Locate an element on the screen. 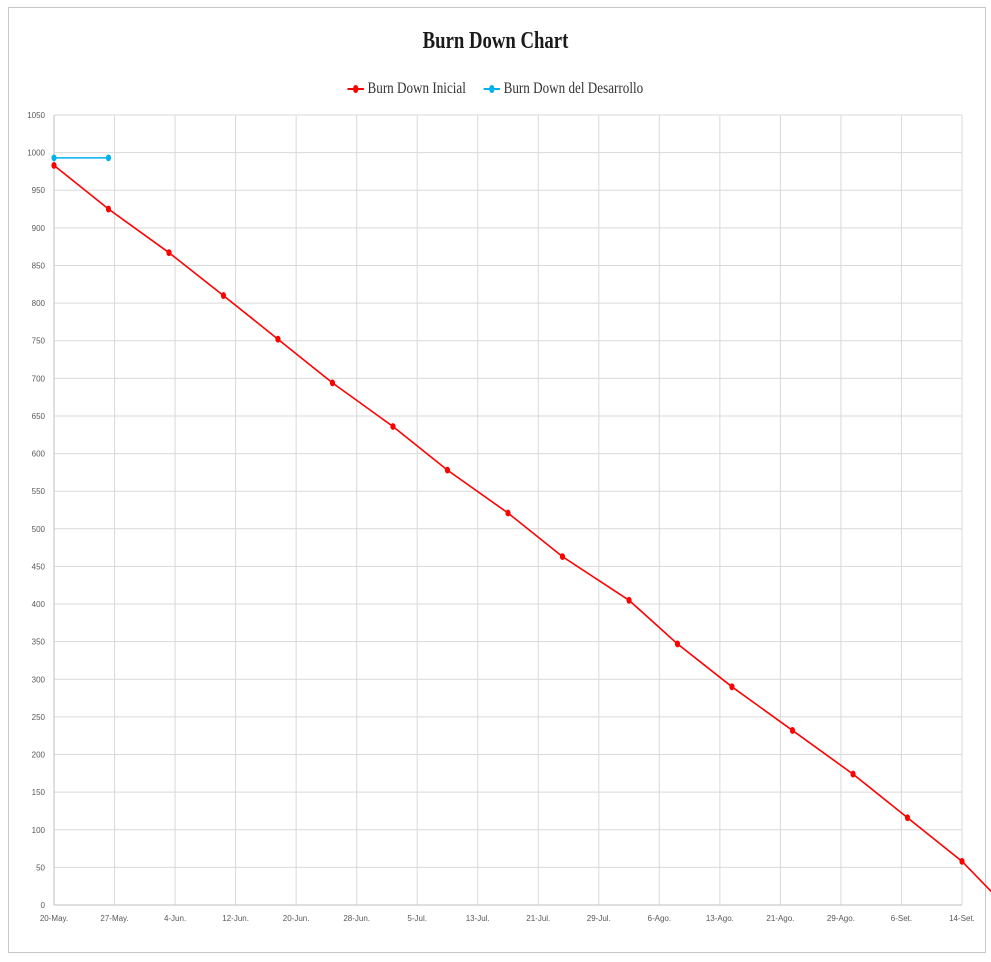  y-tick-label: 850 is located at coordinates (39, 265).